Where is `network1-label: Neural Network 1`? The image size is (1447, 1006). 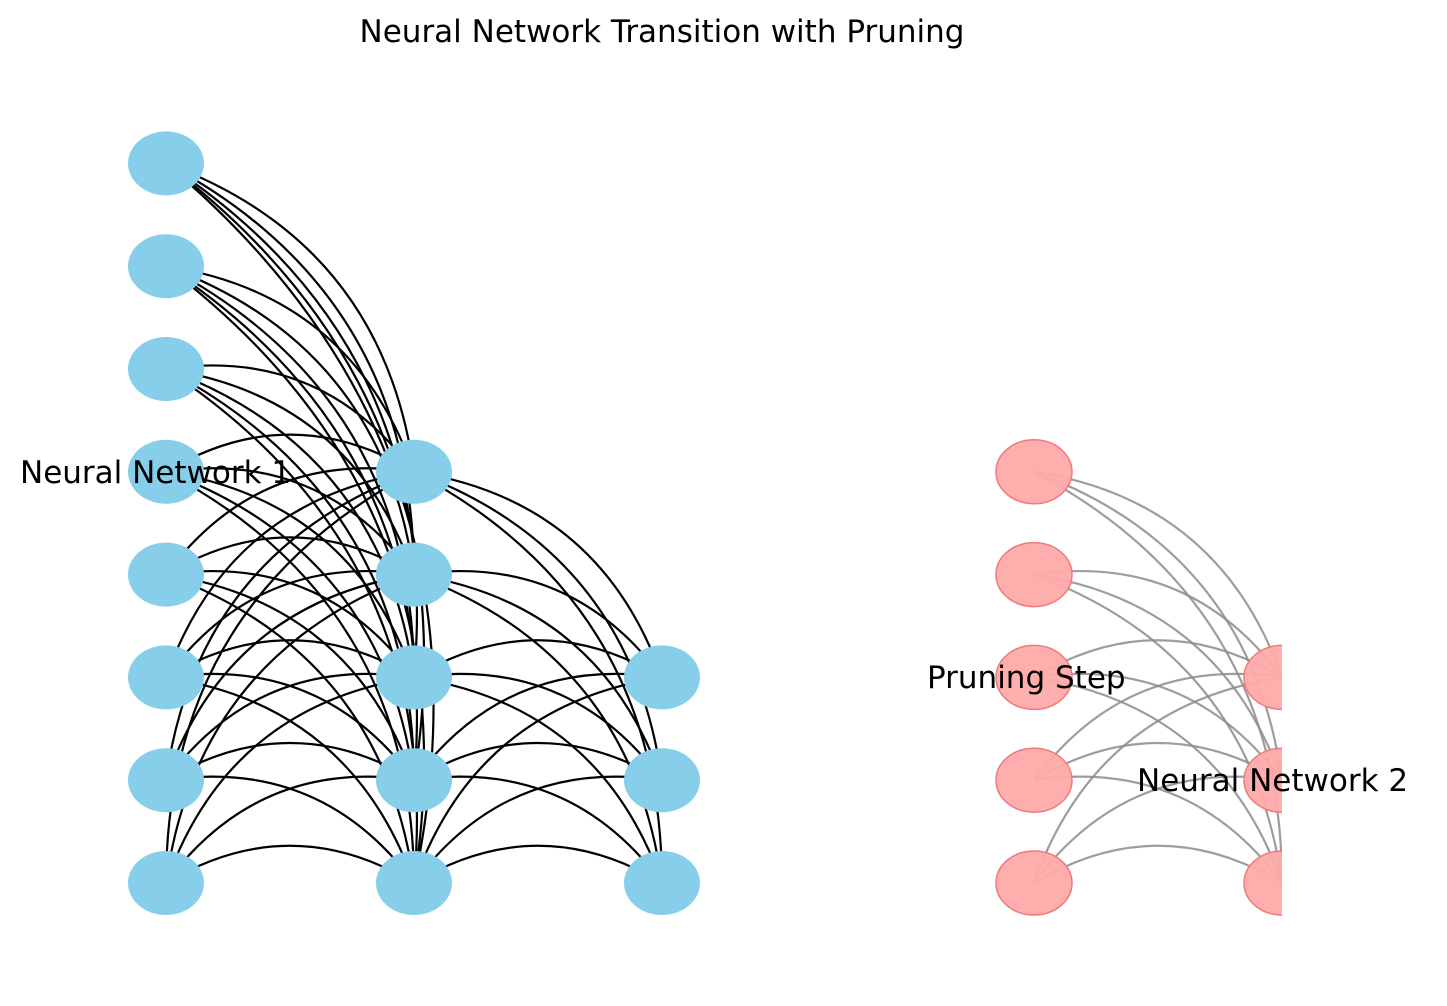 network1-label: Neural Network 1 is located at coordinates (155, 473).